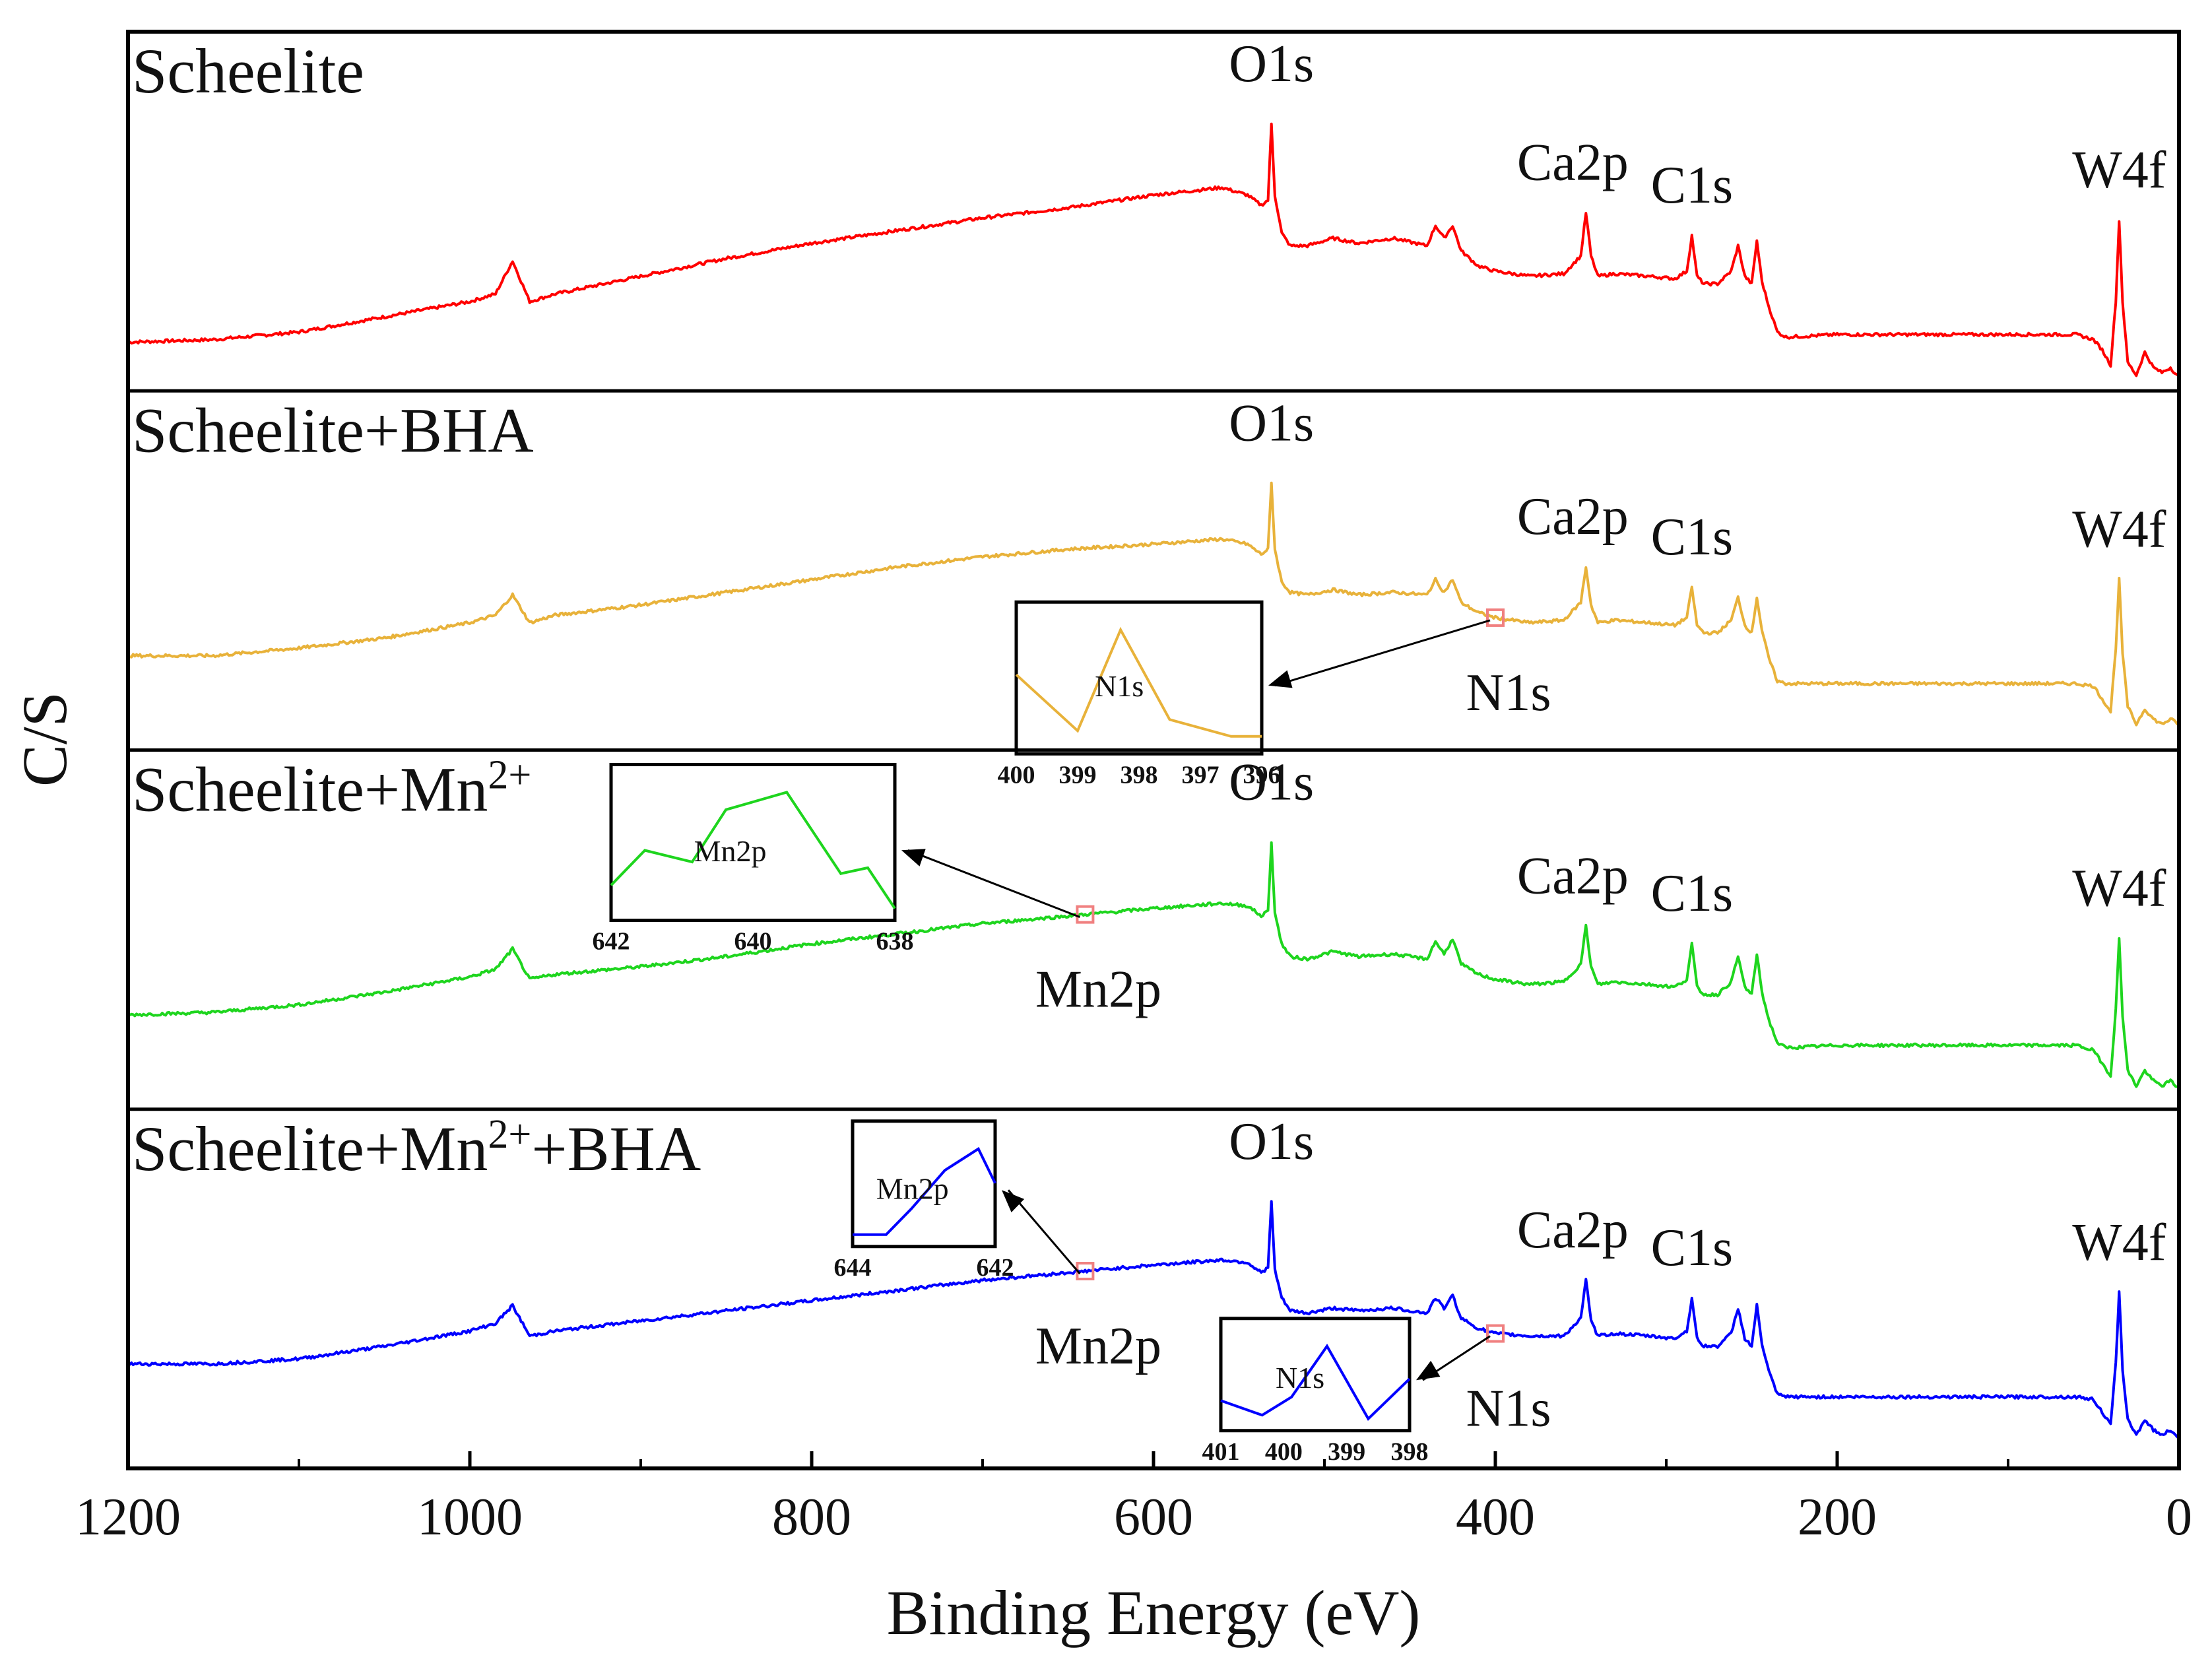  What do you see at coordinates (331, 789) in the screenshot?
I see `panel-label: Scheelite+Mn2+` at bounding box center [331, 789].